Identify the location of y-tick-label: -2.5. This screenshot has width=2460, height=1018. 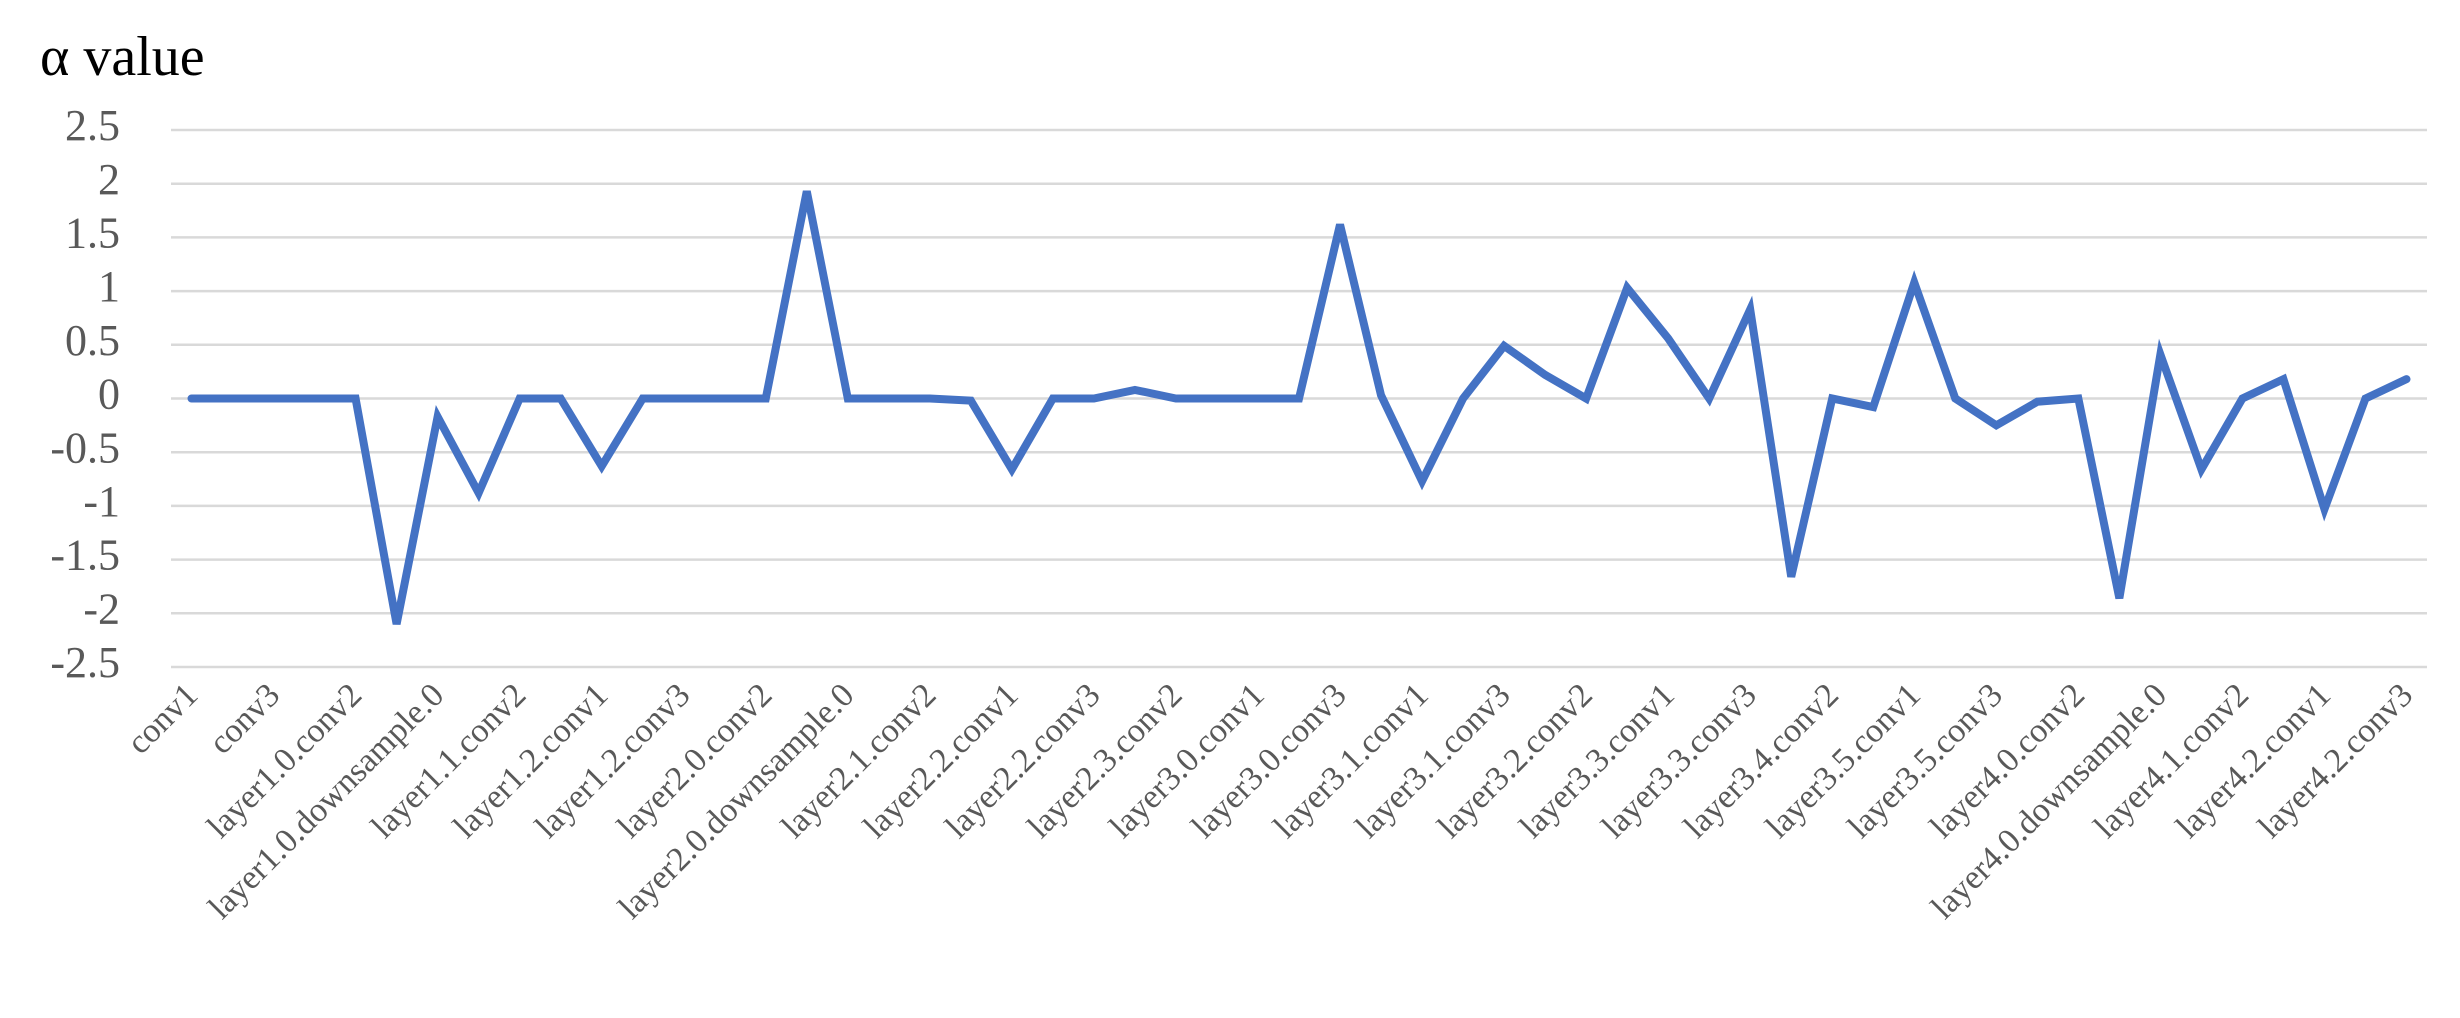
(85, 662).